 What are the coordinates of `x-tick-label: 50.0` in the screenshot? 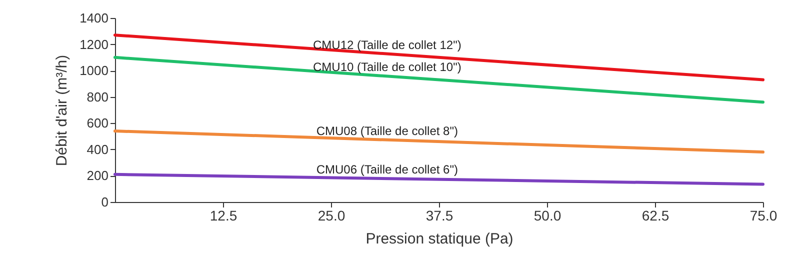 It's located at (548, 216).